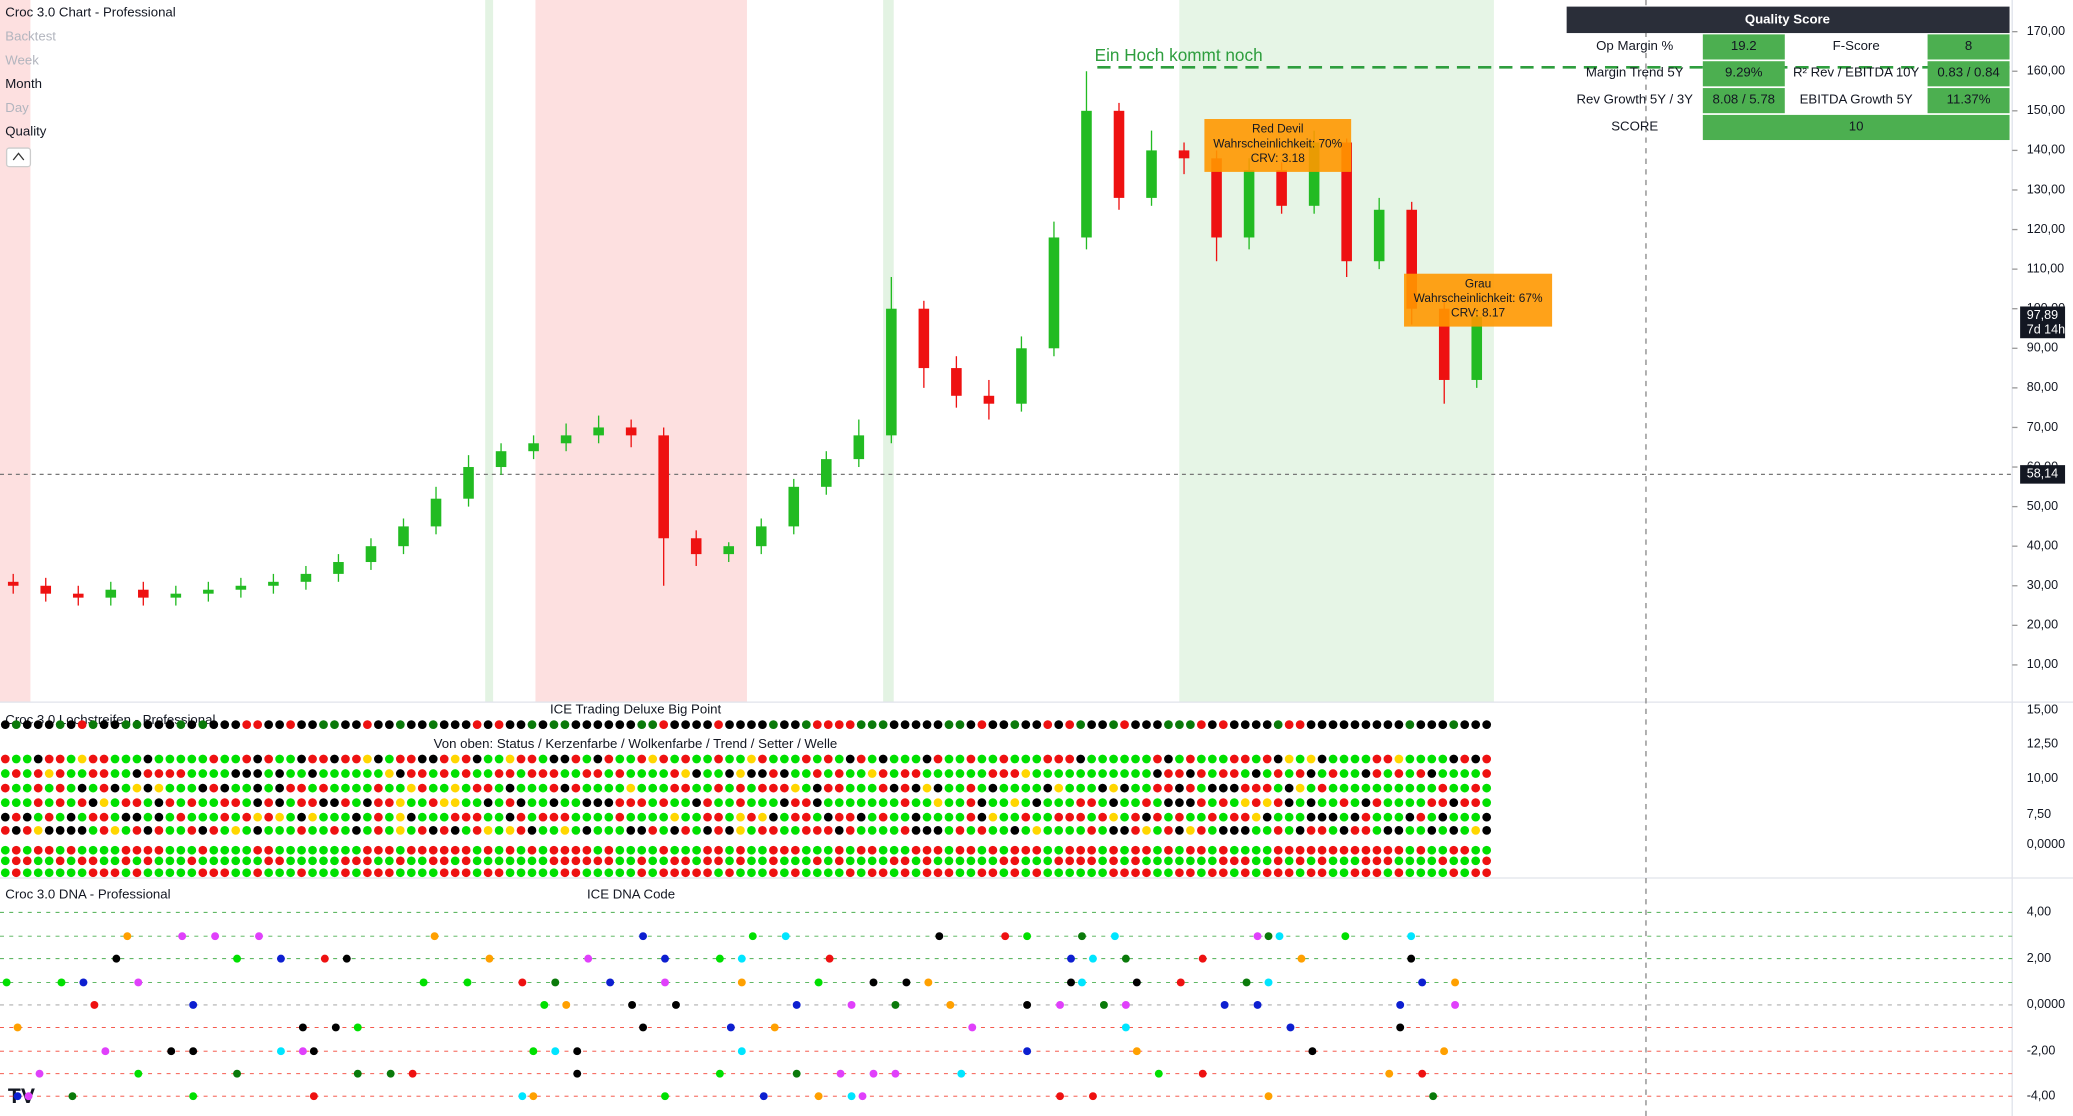  I want to click on y-tick-label: 50,00, so click(2042, 506).